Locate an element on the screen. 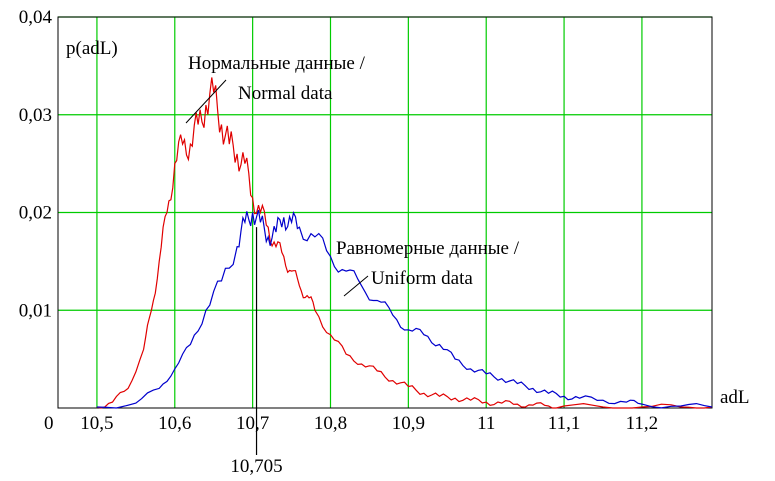  annotation-uniform-en: Uniform data is located at coordinates (422, 278).